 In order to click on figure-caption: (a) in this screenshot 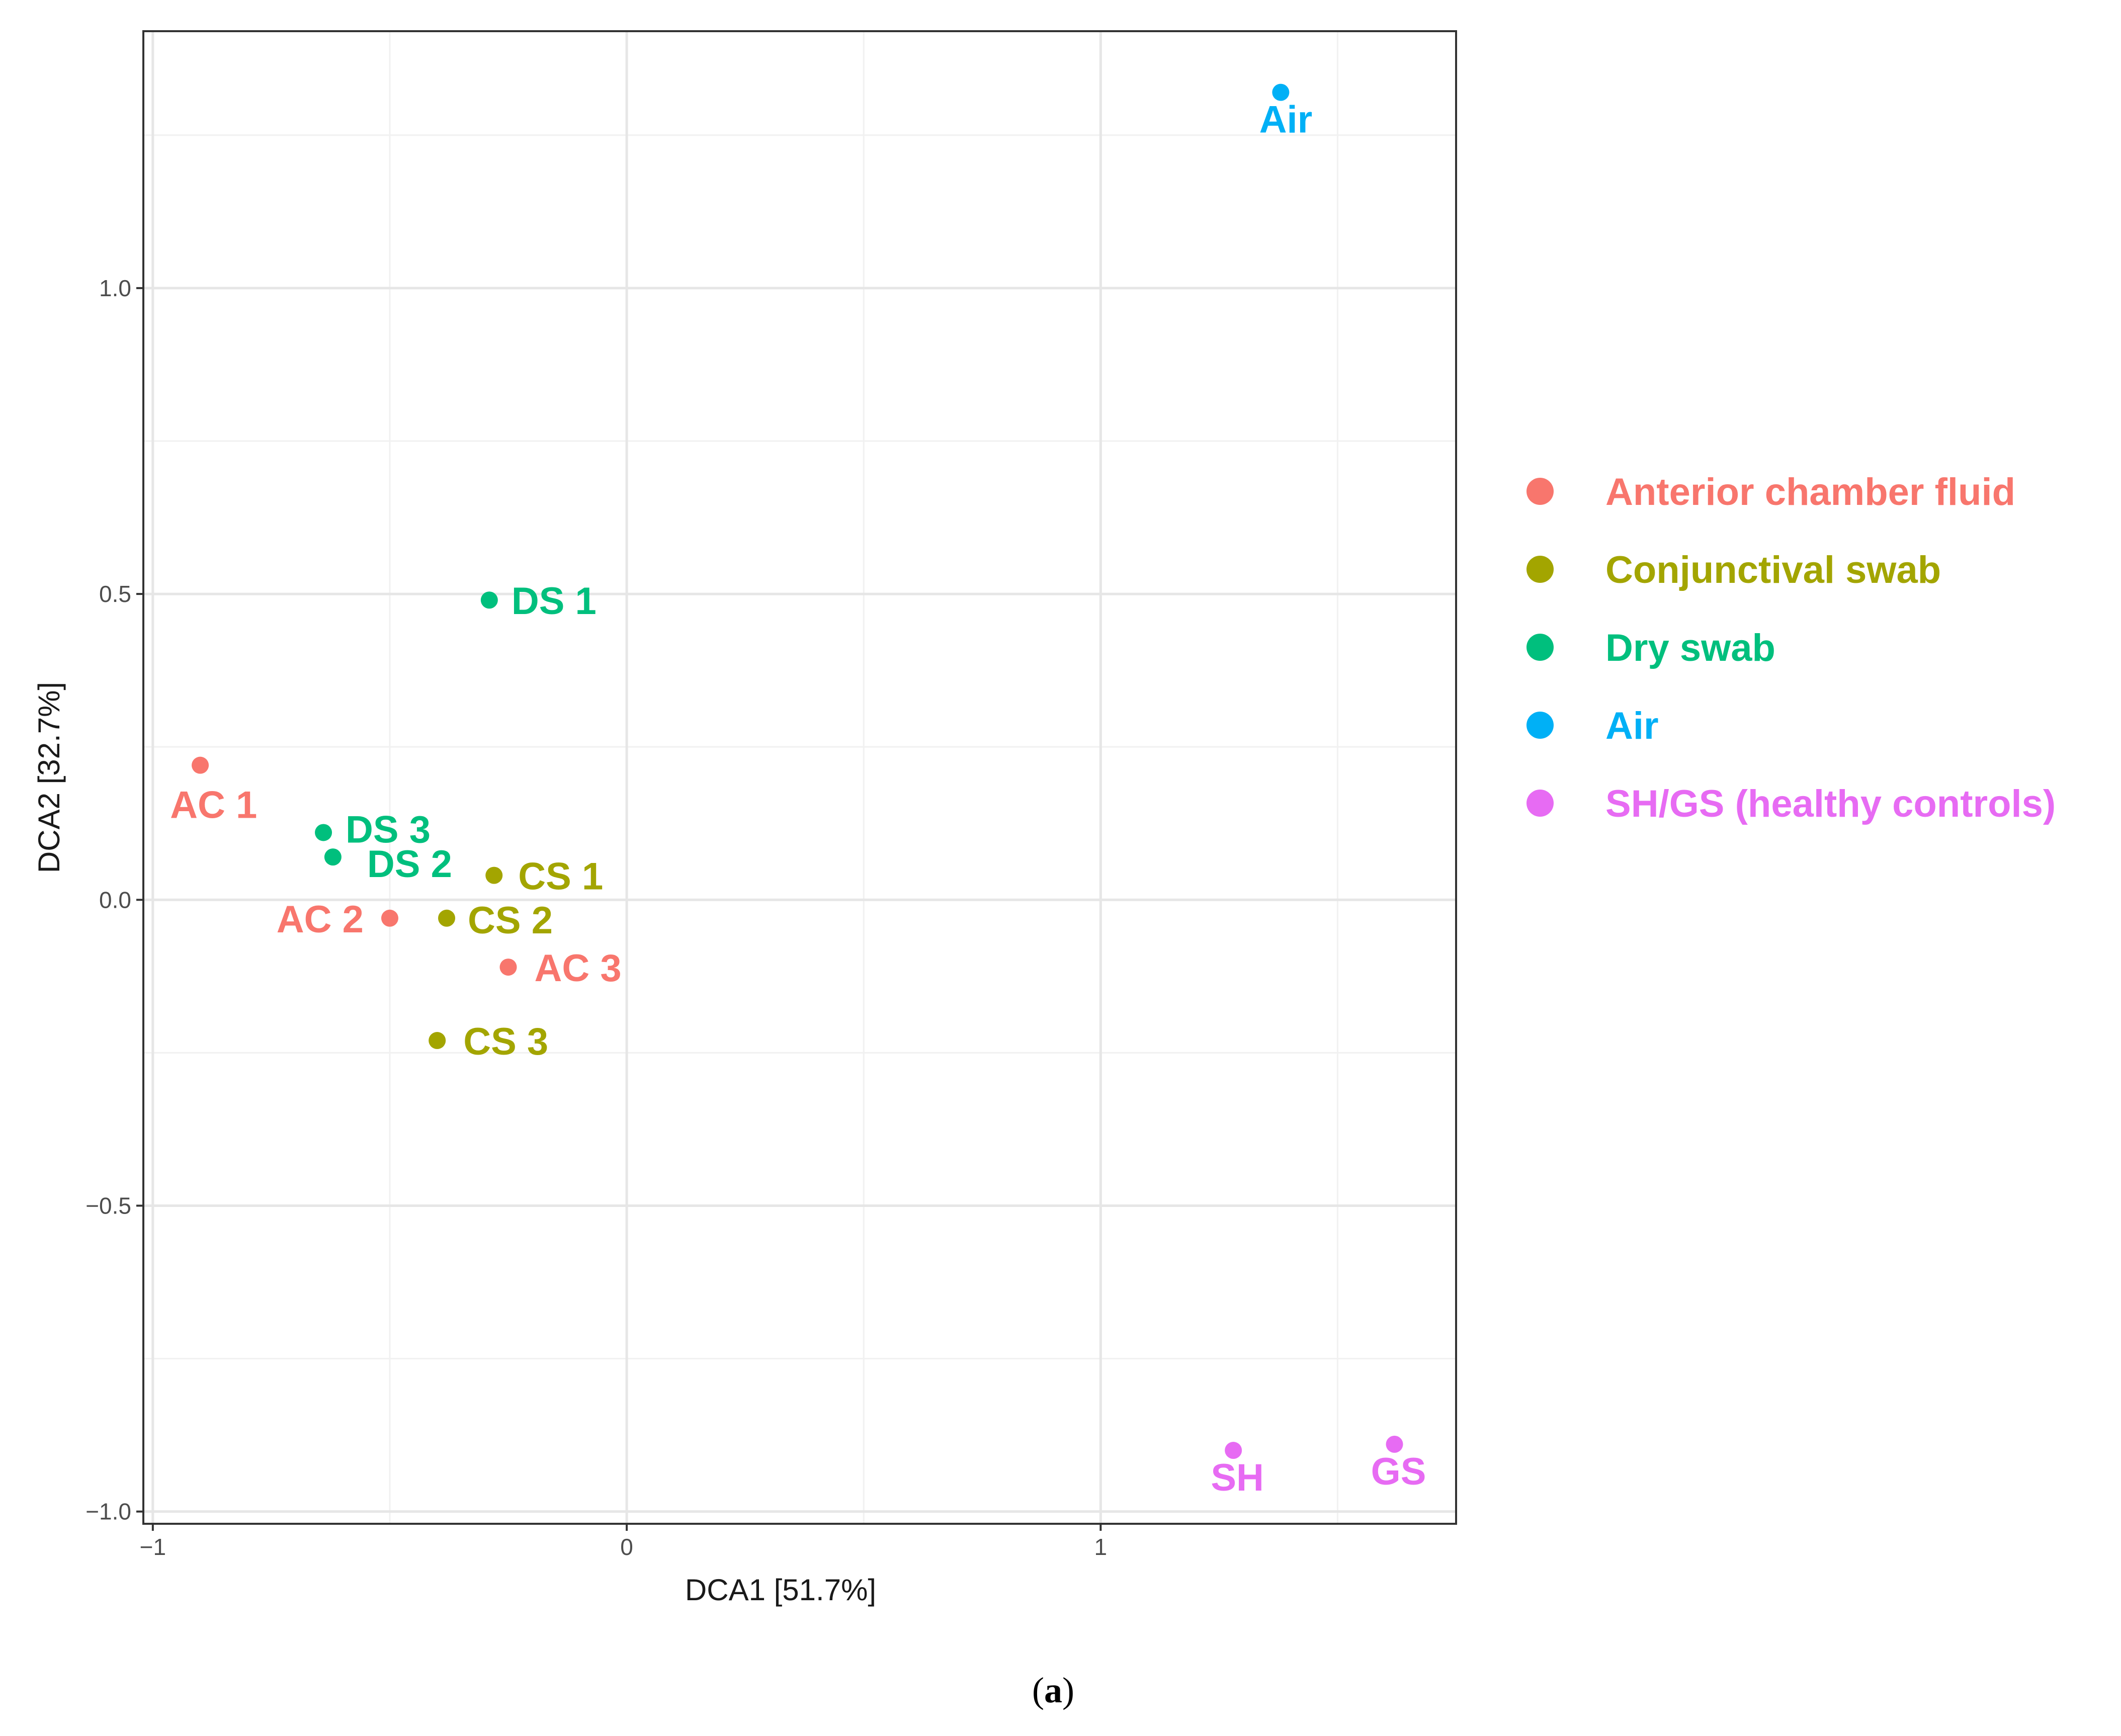, I will do `click(1053, 1690)`.